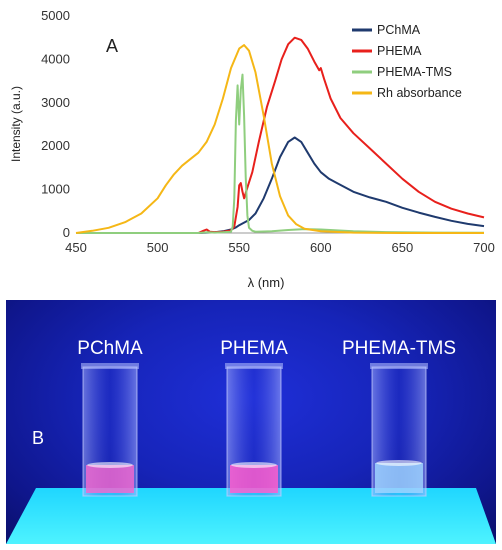 The width and height of the screenshot is (502, 550). I want to click on y-axis-title: Intensity (a.u.), so click(16, 124).